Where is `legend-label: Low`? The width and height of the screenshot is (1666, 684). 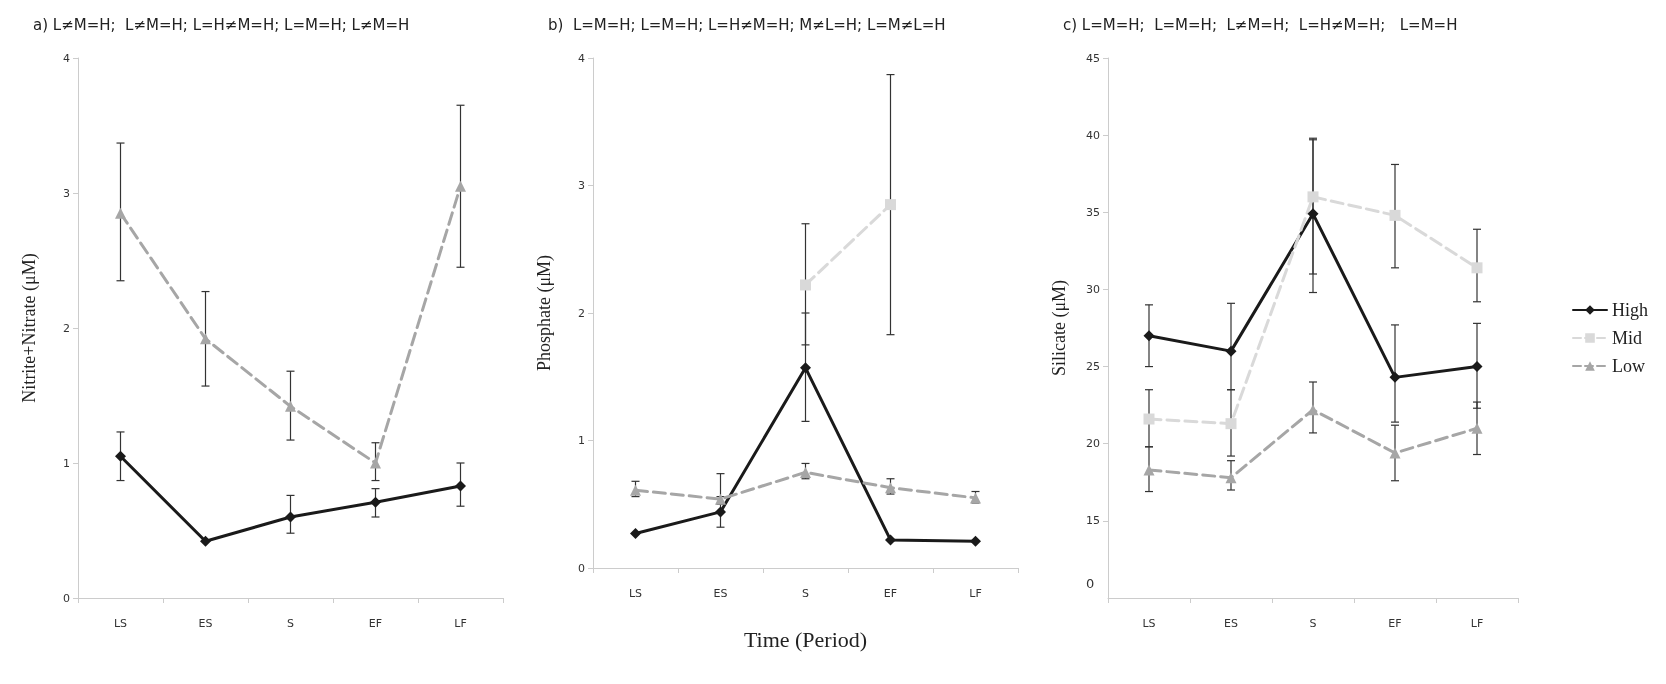 legend-label: Low is located at coordinates (1628, 366).